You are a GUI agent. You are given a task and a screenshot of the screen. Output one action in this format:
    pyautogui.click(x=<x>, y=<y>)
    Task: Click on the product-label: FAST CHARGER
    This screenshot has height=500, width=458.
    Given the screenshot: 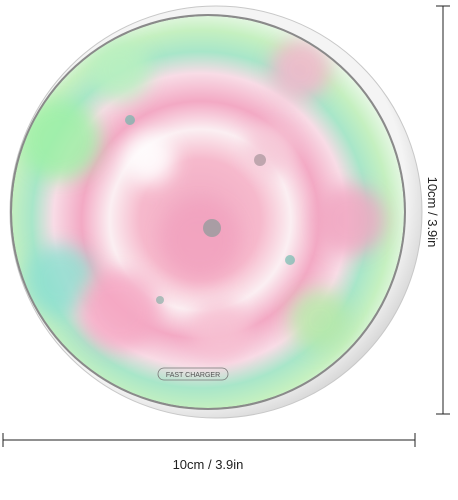 What is the action you would take?
    pyautogui.click(x=193, y=375)
    